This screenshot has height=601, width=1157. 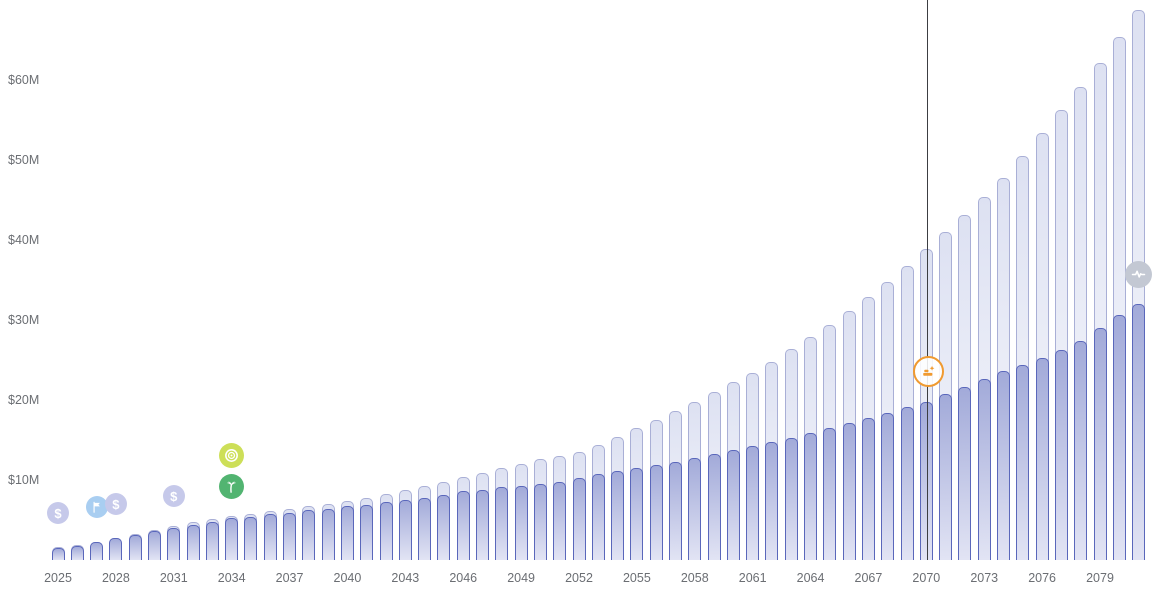 What do you see at coordinates (444, 527) in the screenshot?
I see `bar-liquid-2045` at bounding box center [444, 527].